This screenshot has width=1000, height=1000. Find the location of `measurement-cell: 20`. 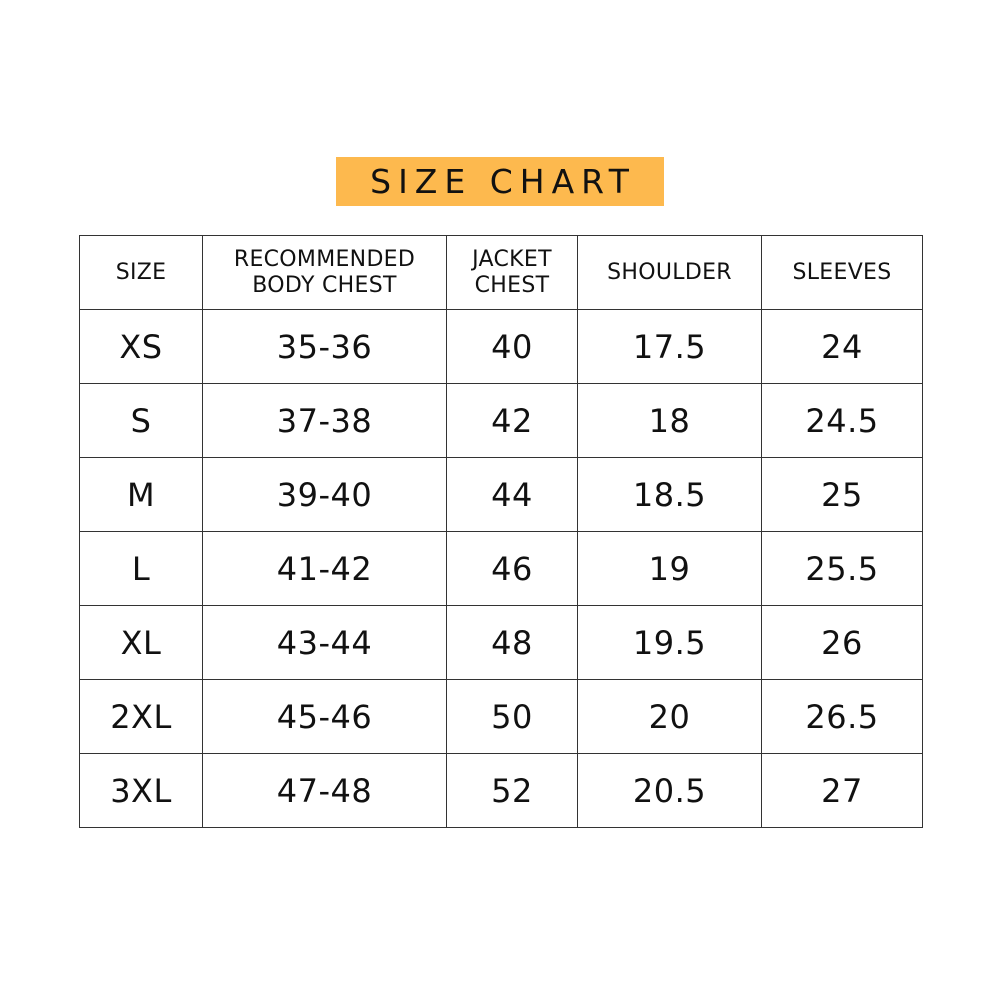

measurement-cell: 20 is located at coordinates (669, 716).